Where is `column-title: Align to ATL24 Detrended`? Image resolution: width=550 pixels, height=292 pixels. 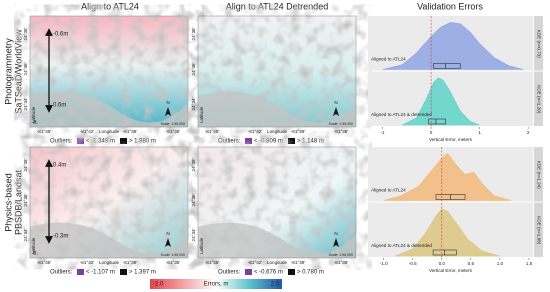
column-title: Align to ATL24 Detrended is located at coordinates (277, 6).